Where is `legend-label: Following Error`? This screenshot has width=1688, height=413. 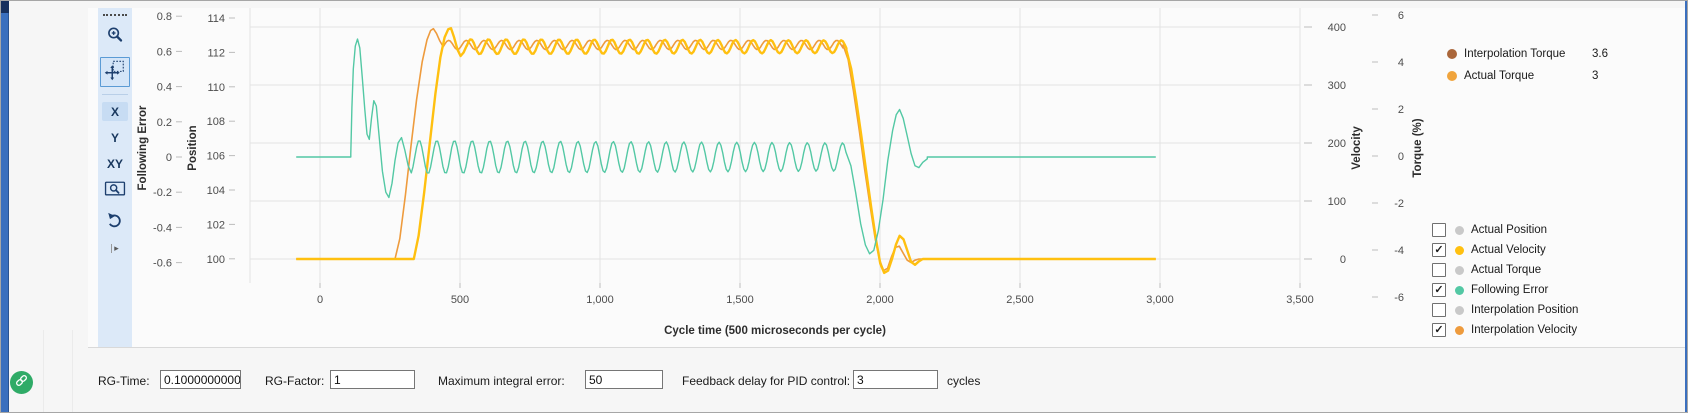
legend-label: Following Error is located at coordinates (1510, 290).